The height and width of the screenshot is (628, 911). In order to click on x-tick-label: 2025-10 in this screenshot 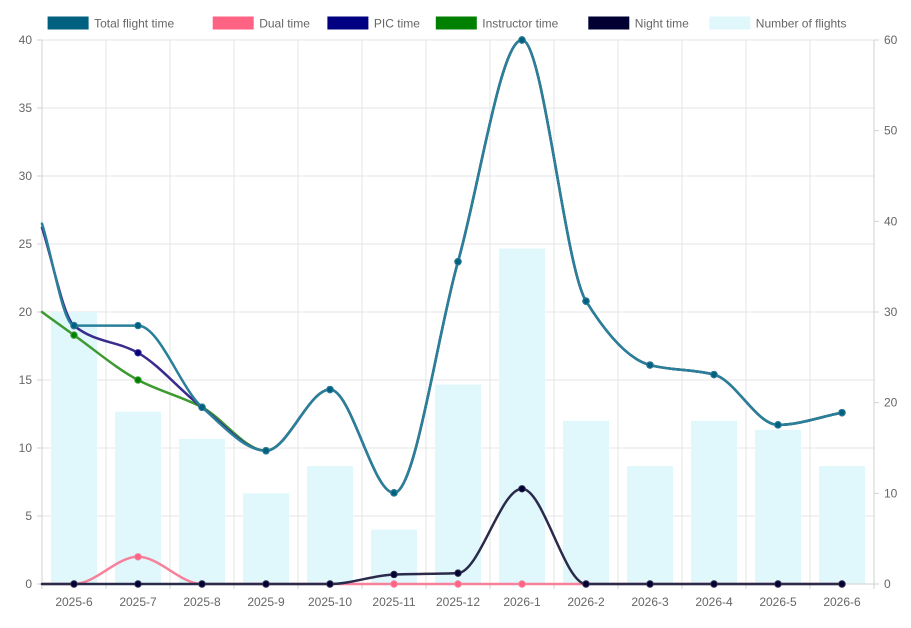, I will do `click(330, 602)`.